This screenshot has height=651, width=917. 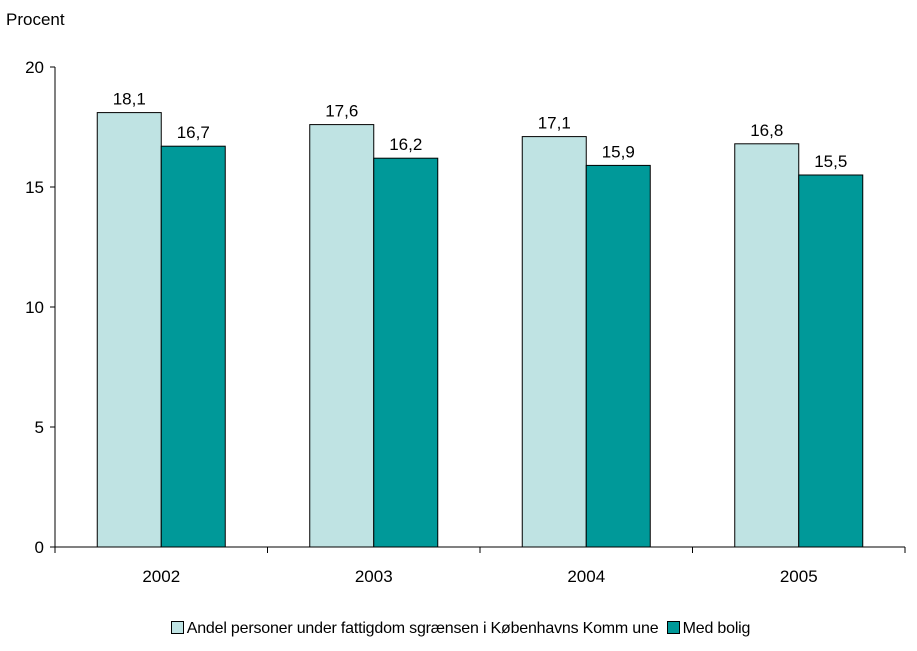 I want to click on data-label: 15,9, so click(x=618, y=151).